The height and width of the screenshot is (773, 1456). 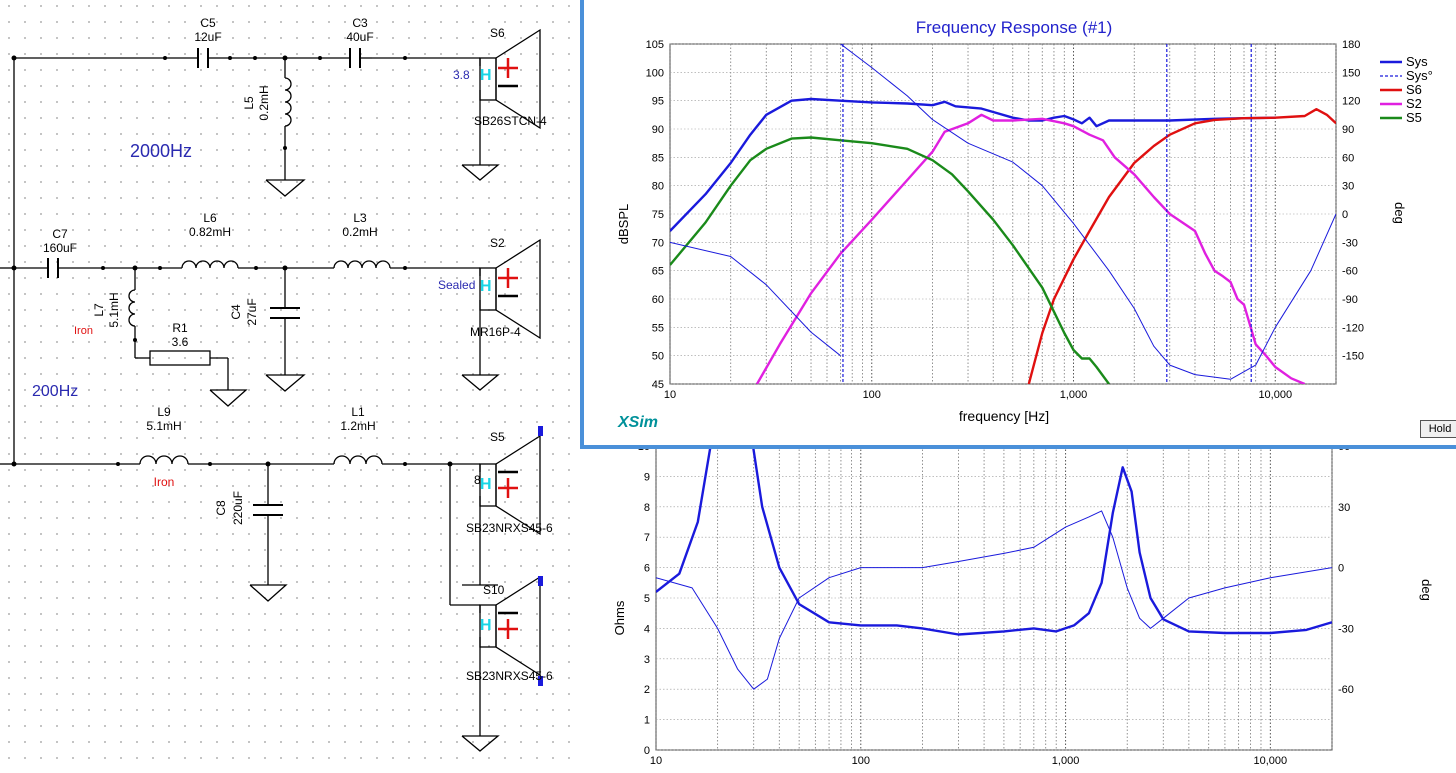 I want to click on y-tick-label: 4, so click(x=647, y=629).